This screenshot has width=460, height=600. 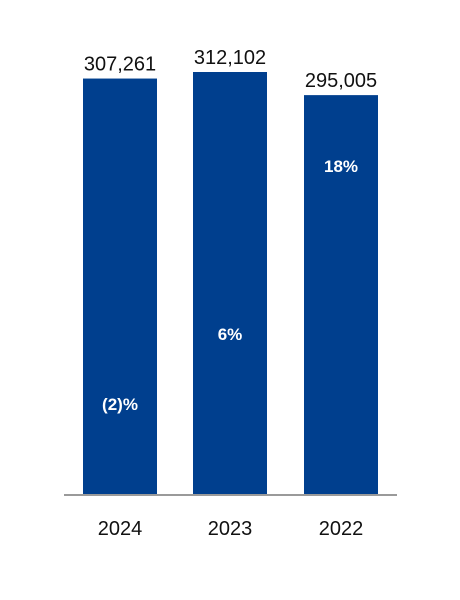 What do you see at coordinates (341, 166) in the screenshot?
I see `change-label-2022: 18%` at bounding box center [341, 166].